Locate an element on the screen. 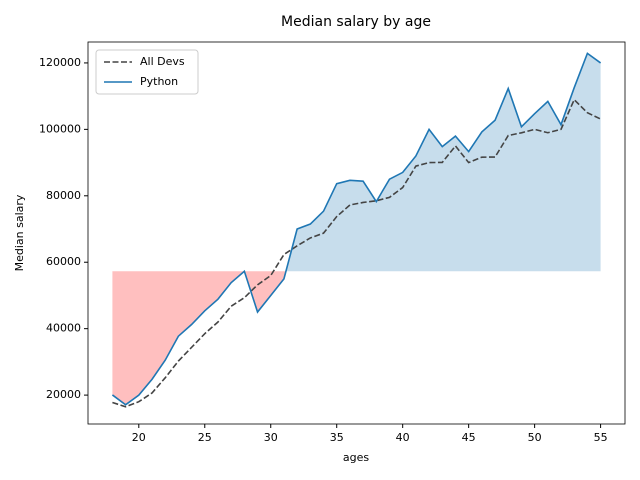 The height and width of the screenshot is (480, 640). y-tick-label: 20000 is located at coordinates (63, 394).